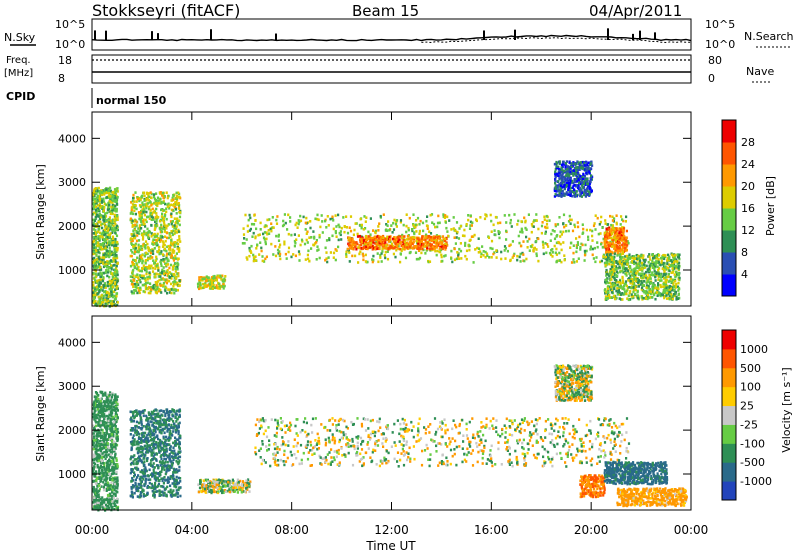 Image resolution: width=800 pixels, height=554 pixels. Describe the element at coordinates (770, 206) in the screenshot. I see `power-colorbar-label: Power [dB]` at that location.